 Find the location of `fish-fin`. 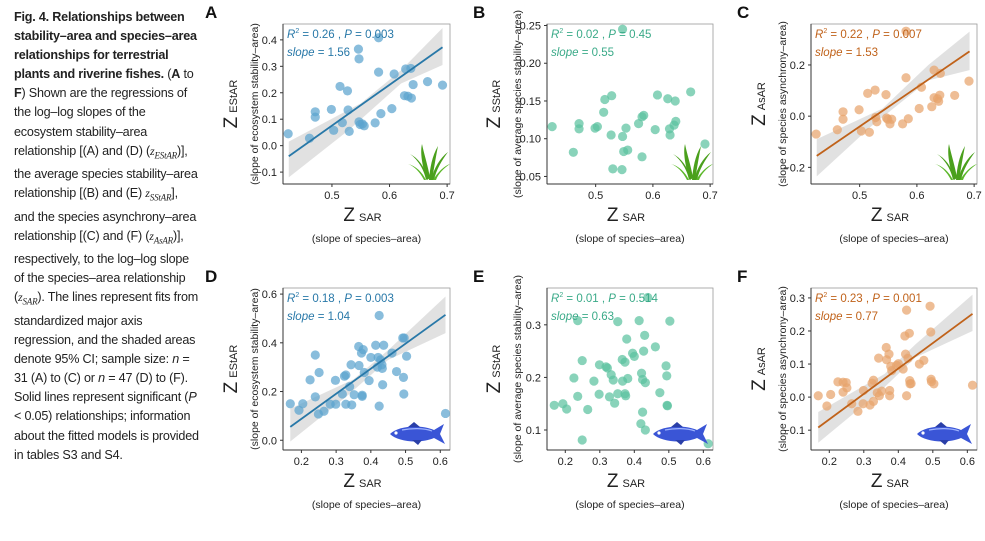

fish-fin is located at coordinates (941, 424).